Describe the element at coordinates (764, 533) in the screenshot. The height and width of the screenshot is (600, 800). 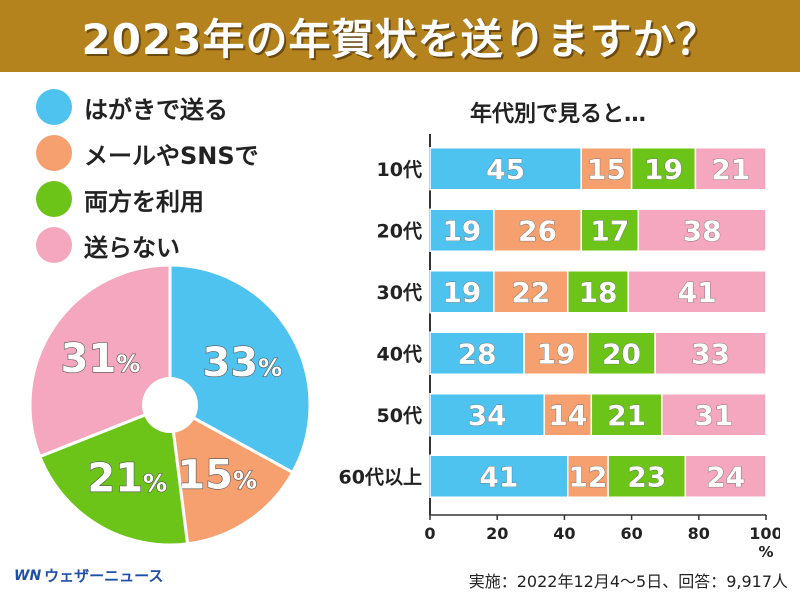
I see `x-tick-label: 100` at that location.